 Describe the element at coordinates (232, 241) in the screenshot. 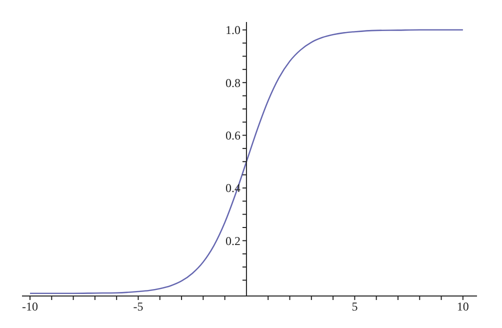

I see `y-tick-label: 0.2` at that location.